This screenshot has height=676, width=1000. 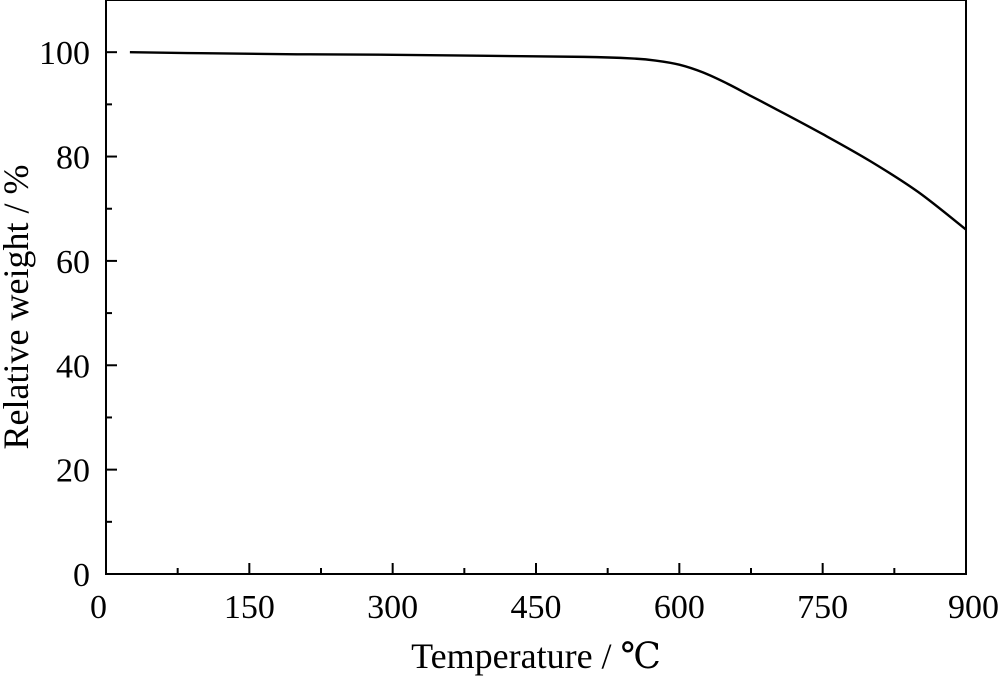 I want to click on x-tick-labels: 0 150 300 450 600 750 900, so click(x=544, y=607).